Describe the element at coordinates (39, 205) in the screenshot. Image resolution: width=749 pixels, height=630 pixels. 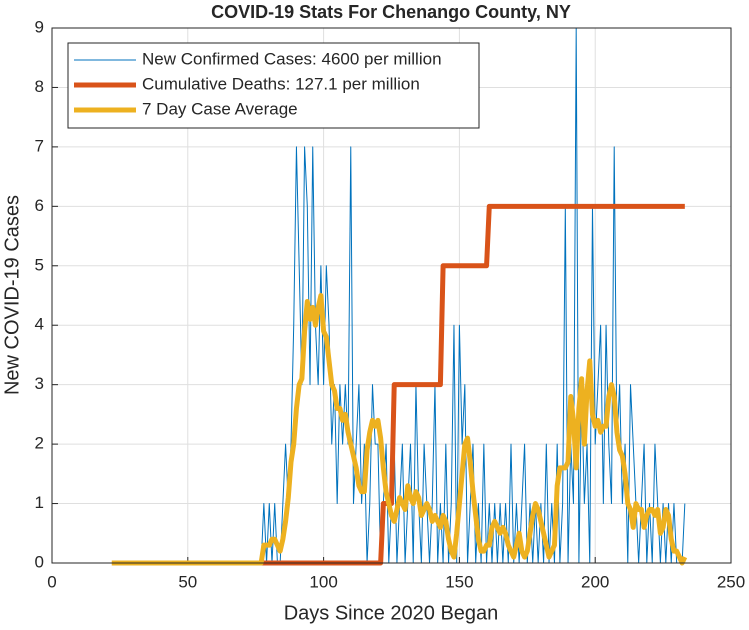
I see `y-tick-label: 6` at that location.